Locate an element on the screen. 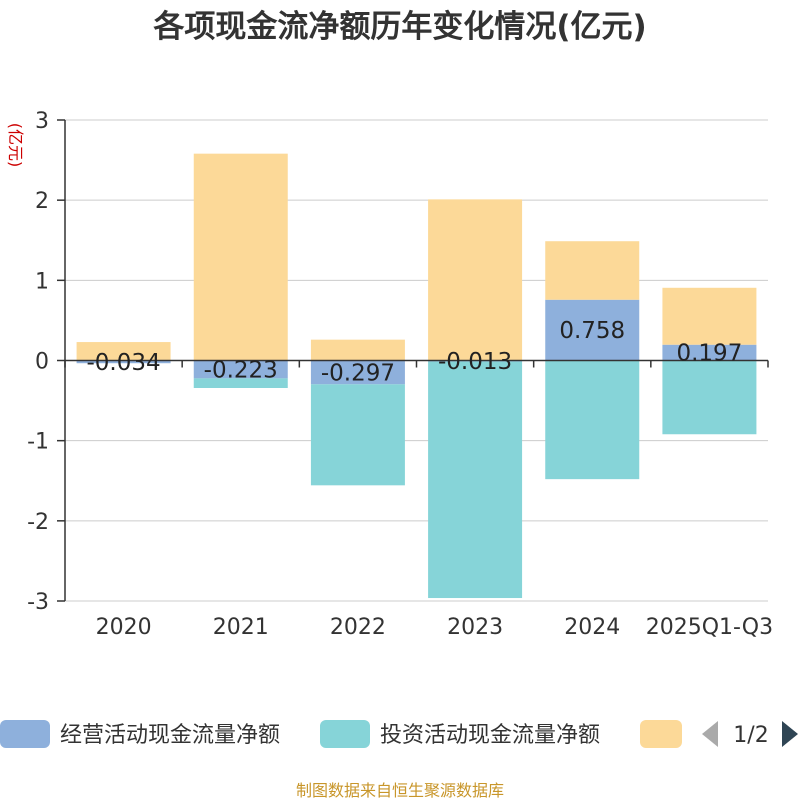  legend-page-indicator: 1/2 is located at coordinates (750, 735).